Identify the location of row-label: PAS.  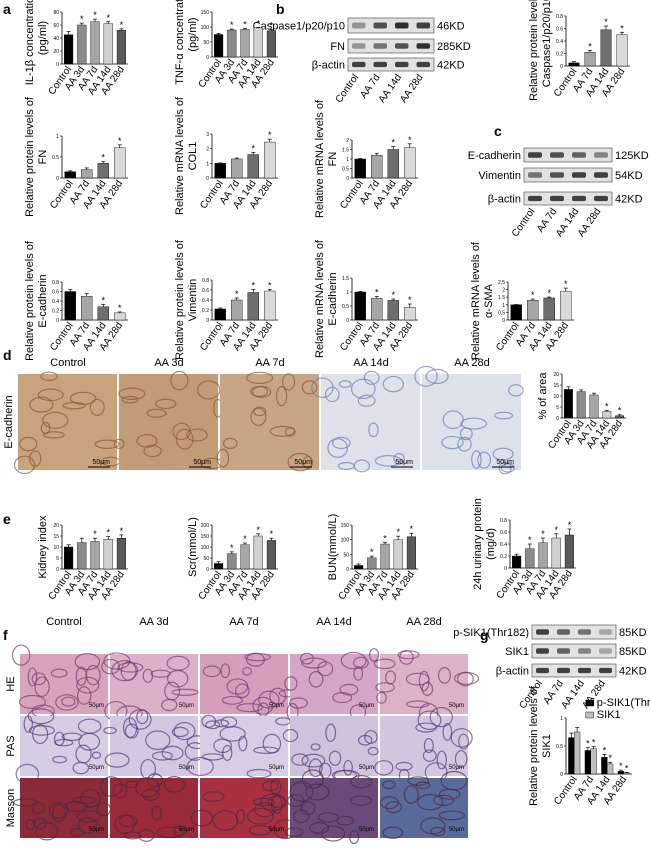
(11, 745).